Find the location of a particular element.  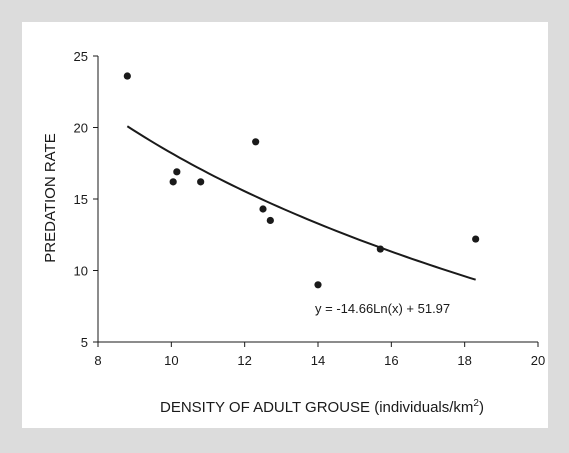

trendline-equation: y = -14.66Ln(x) + 51.97 is located at coordinates (382, 308).